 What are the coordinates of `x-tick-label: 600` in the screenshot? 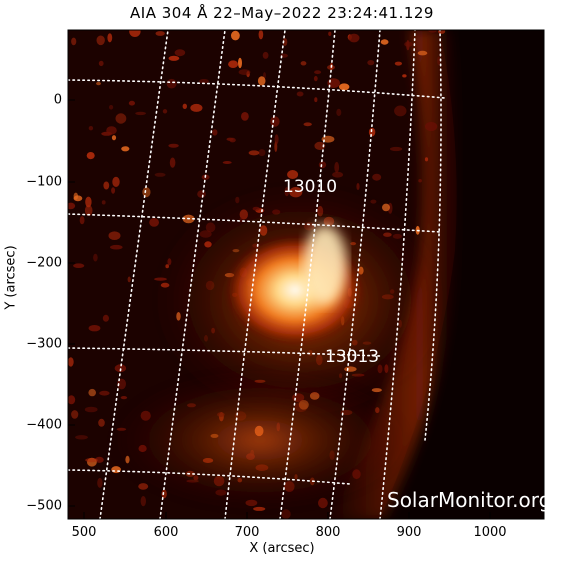 It's located at (166, 532).